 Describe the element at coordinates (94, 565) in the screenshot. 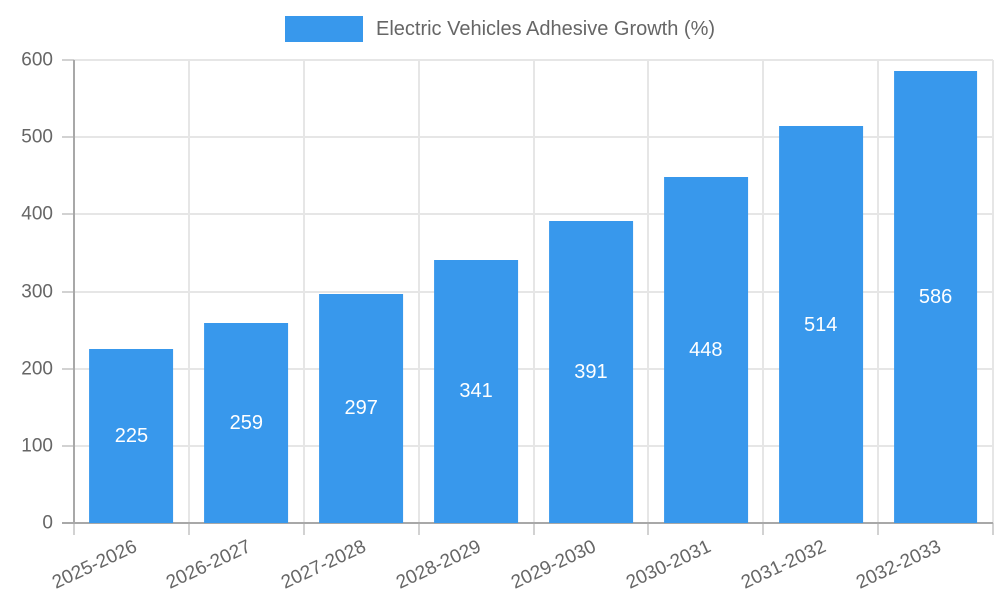

I see `x-tick-label: 2025-2026` at that location.